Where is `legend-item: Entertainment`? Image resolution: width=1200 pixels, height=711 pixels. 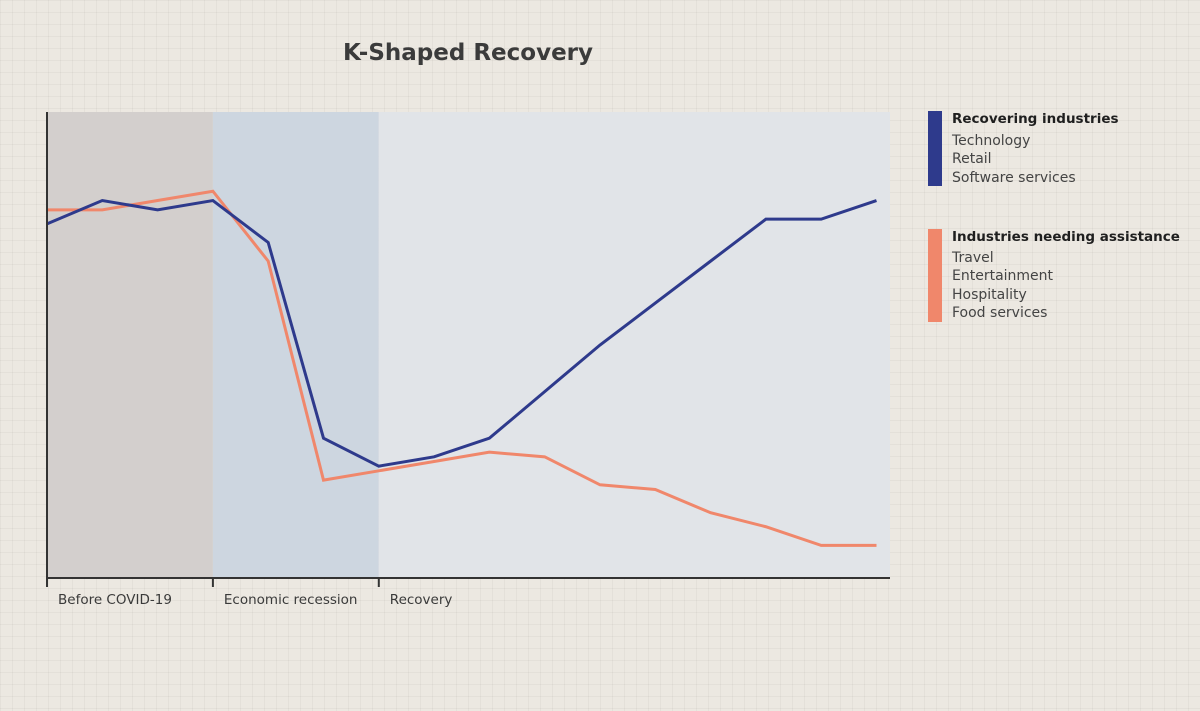
legend-item: Entertainment is located at coordinates (1003, 276).